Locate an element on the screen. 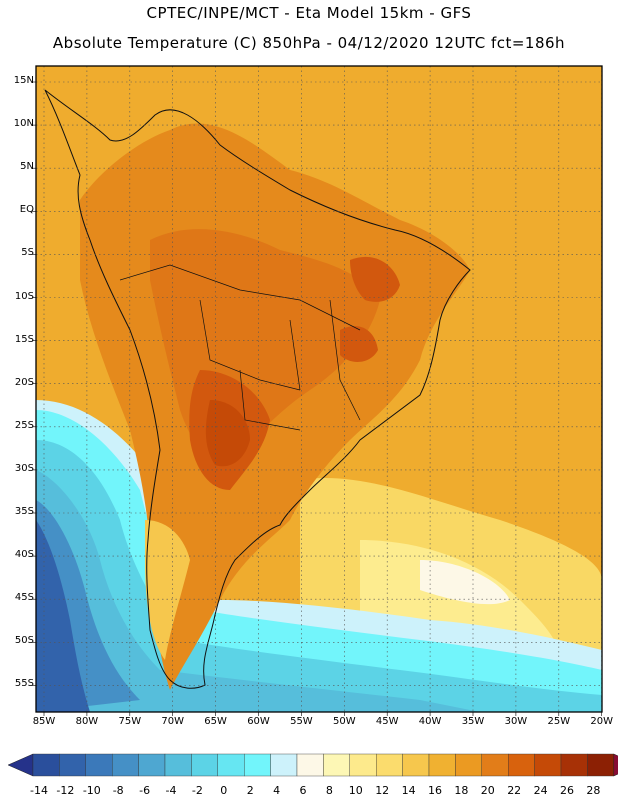  lon-label: 45W is located at coordinates (387, 721).